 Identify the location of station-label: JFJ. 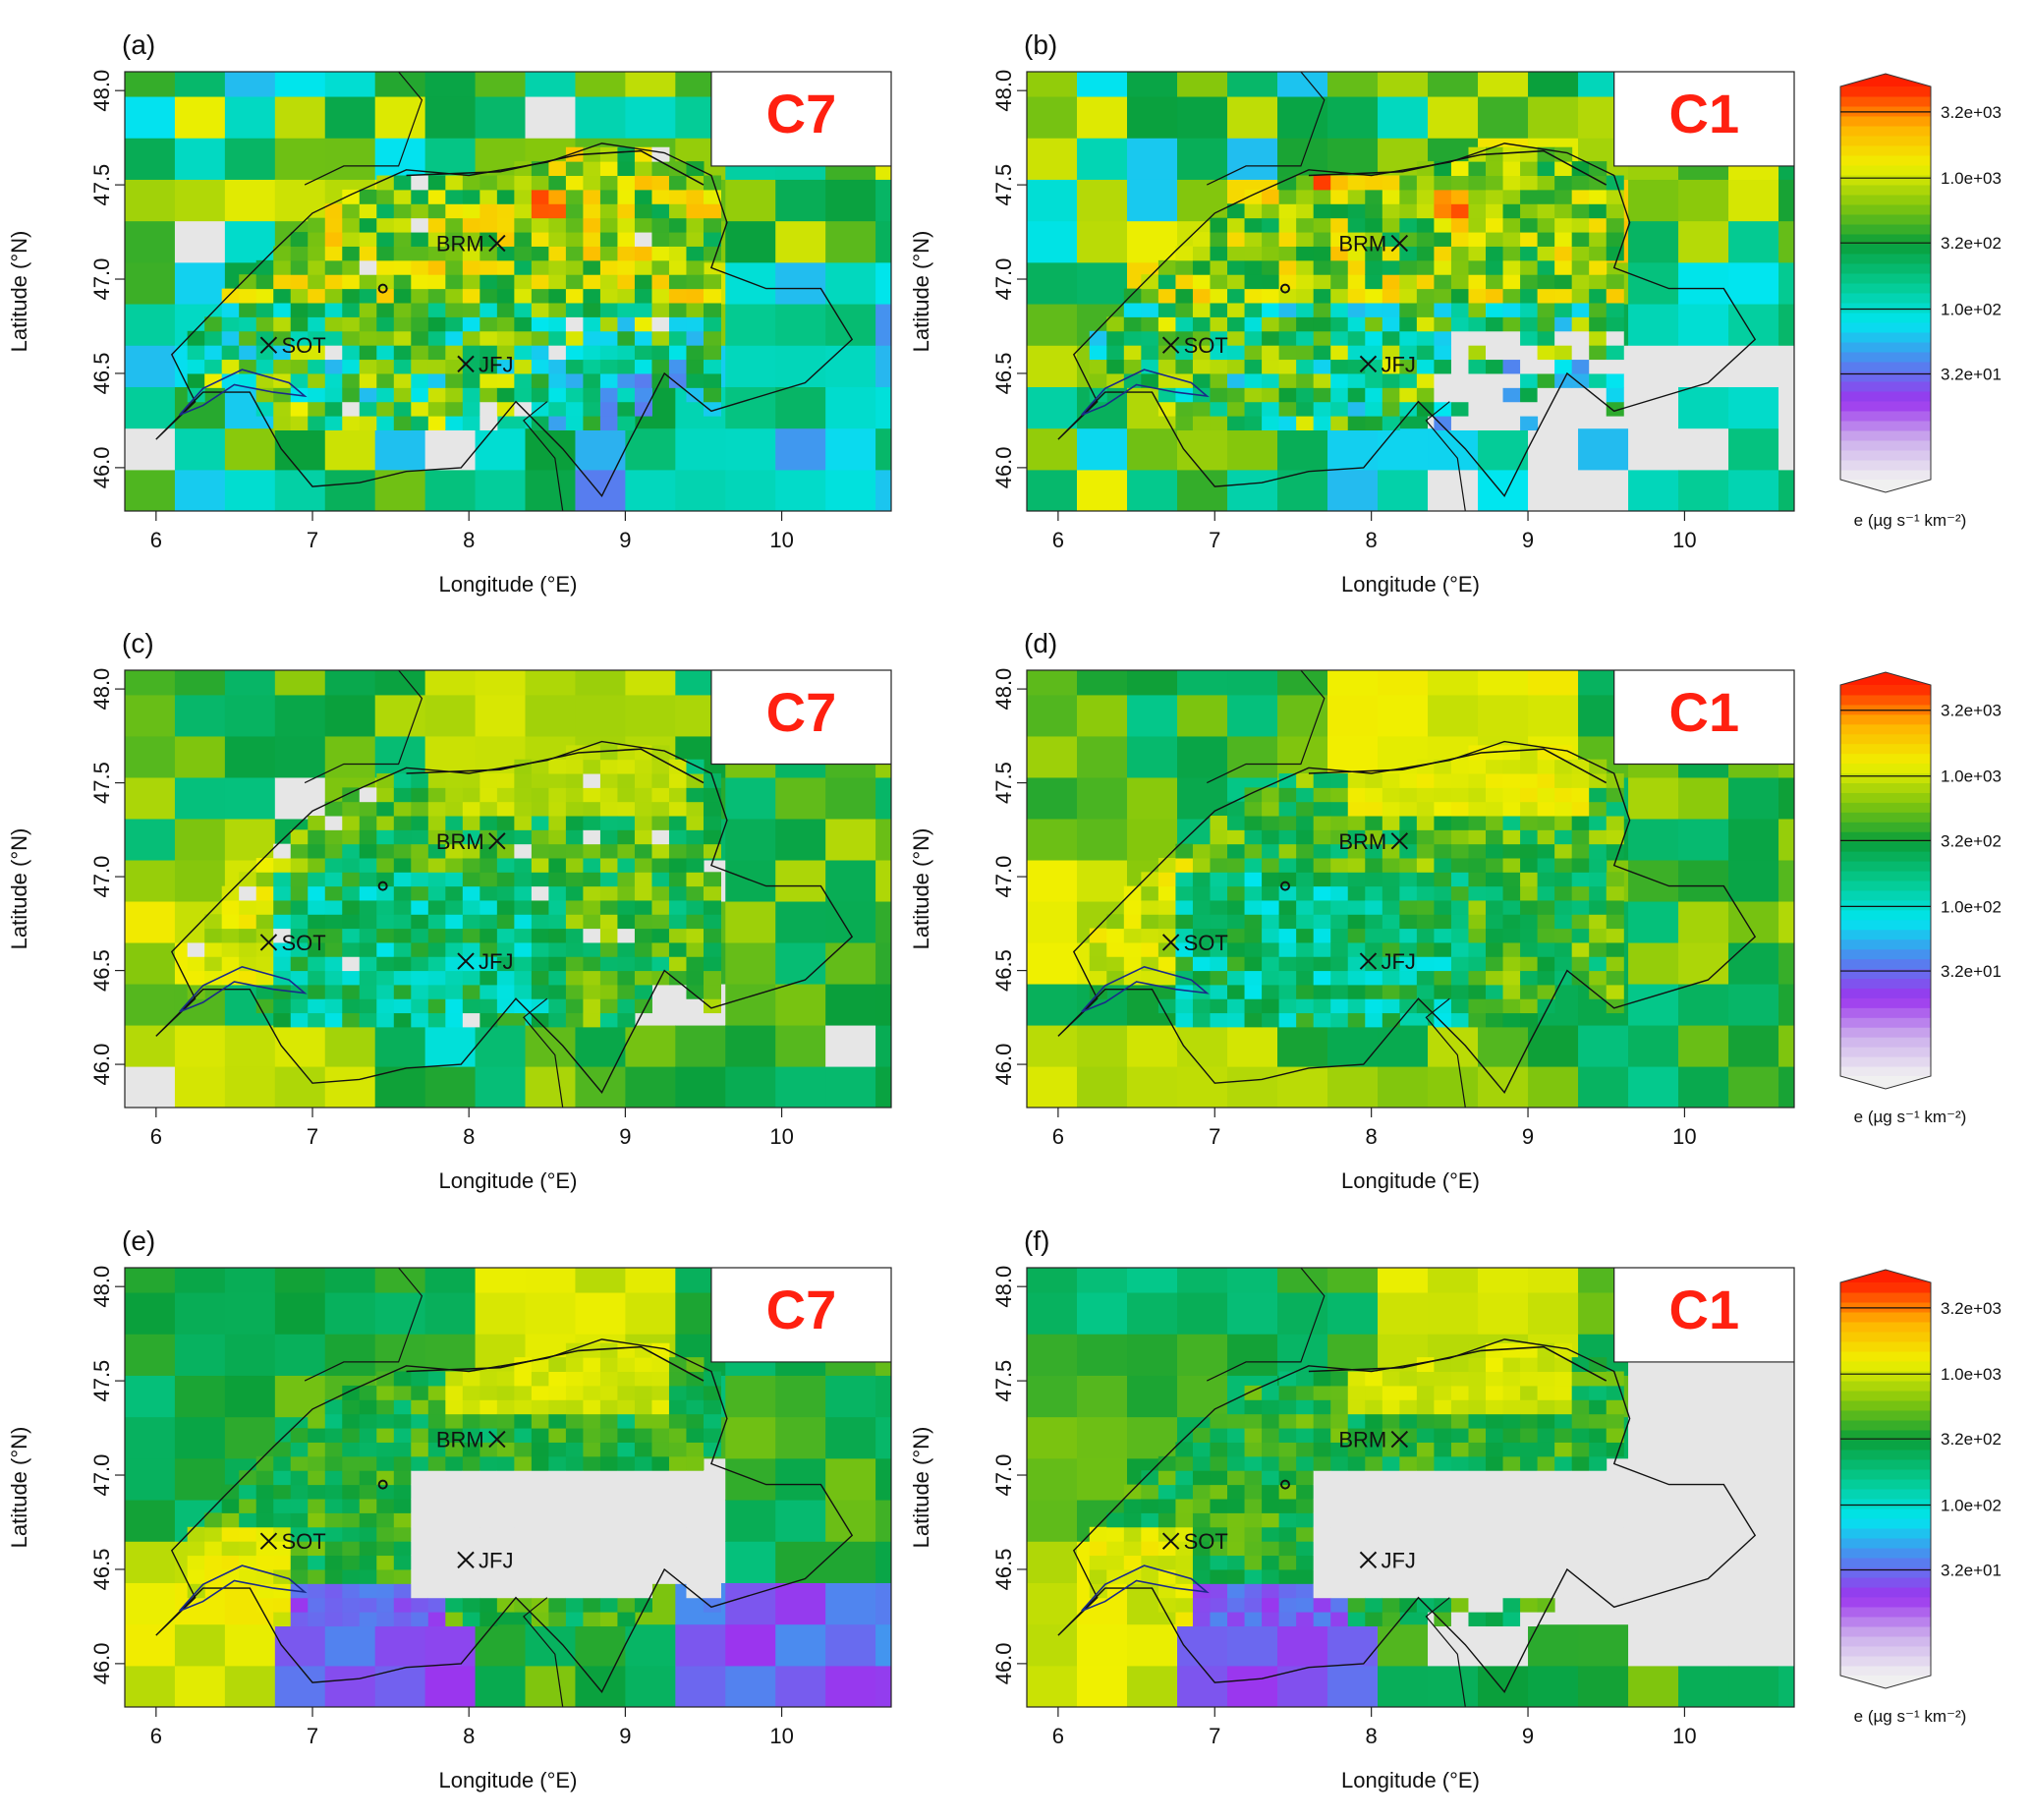
(496, 961).